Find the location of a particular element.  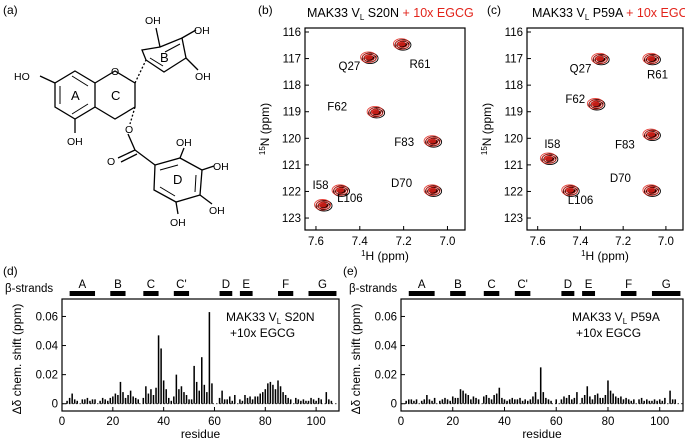

y-axis-label: Δδ chem. shift (ppm) is located at coordinates (17, 359).